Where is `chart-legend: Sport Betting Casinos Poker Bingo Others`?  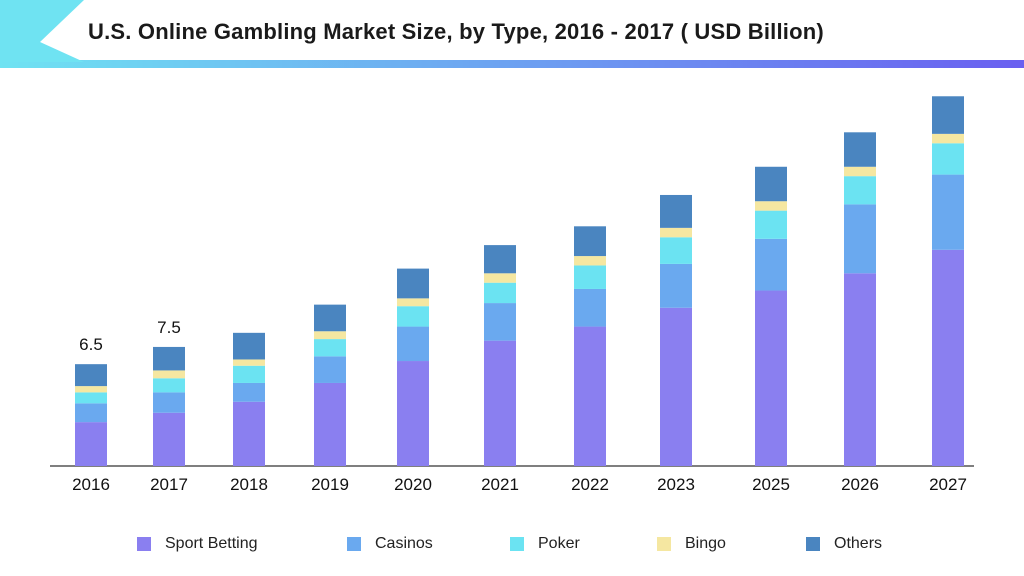
chart-legend: Sport Betting Casinos Poker Bingo Others is located at coordinates (512, 544).